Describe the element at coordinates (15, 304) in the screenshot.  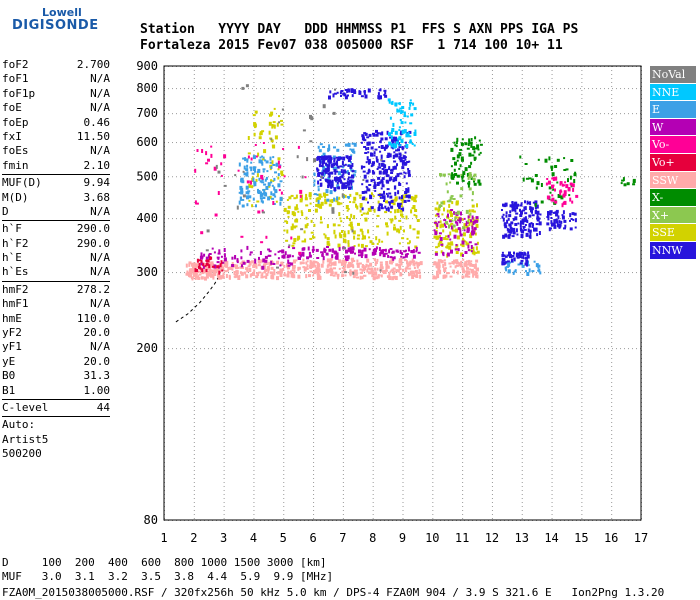
I see `param-label: hmF1` at that location.